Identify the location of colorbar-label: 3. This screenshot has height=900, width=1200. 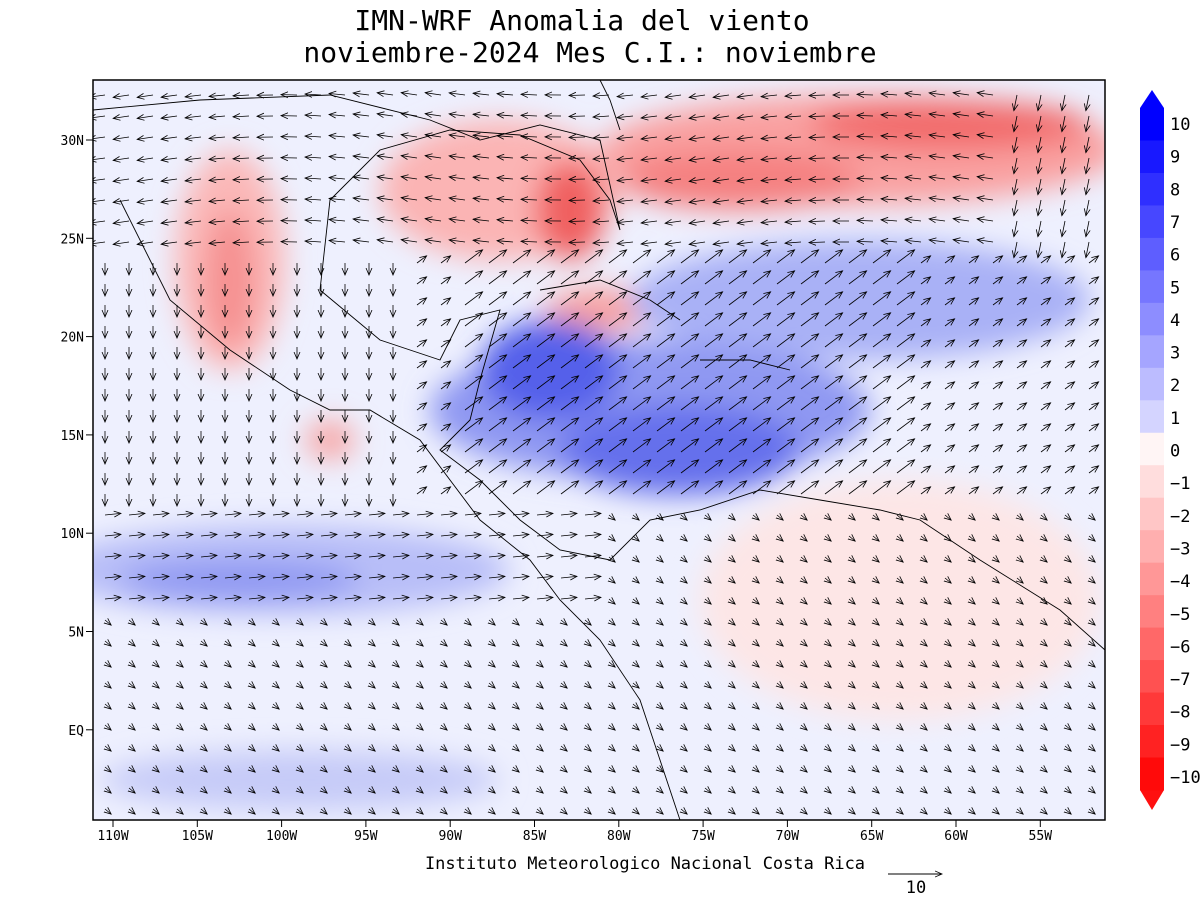
(1175, 354).